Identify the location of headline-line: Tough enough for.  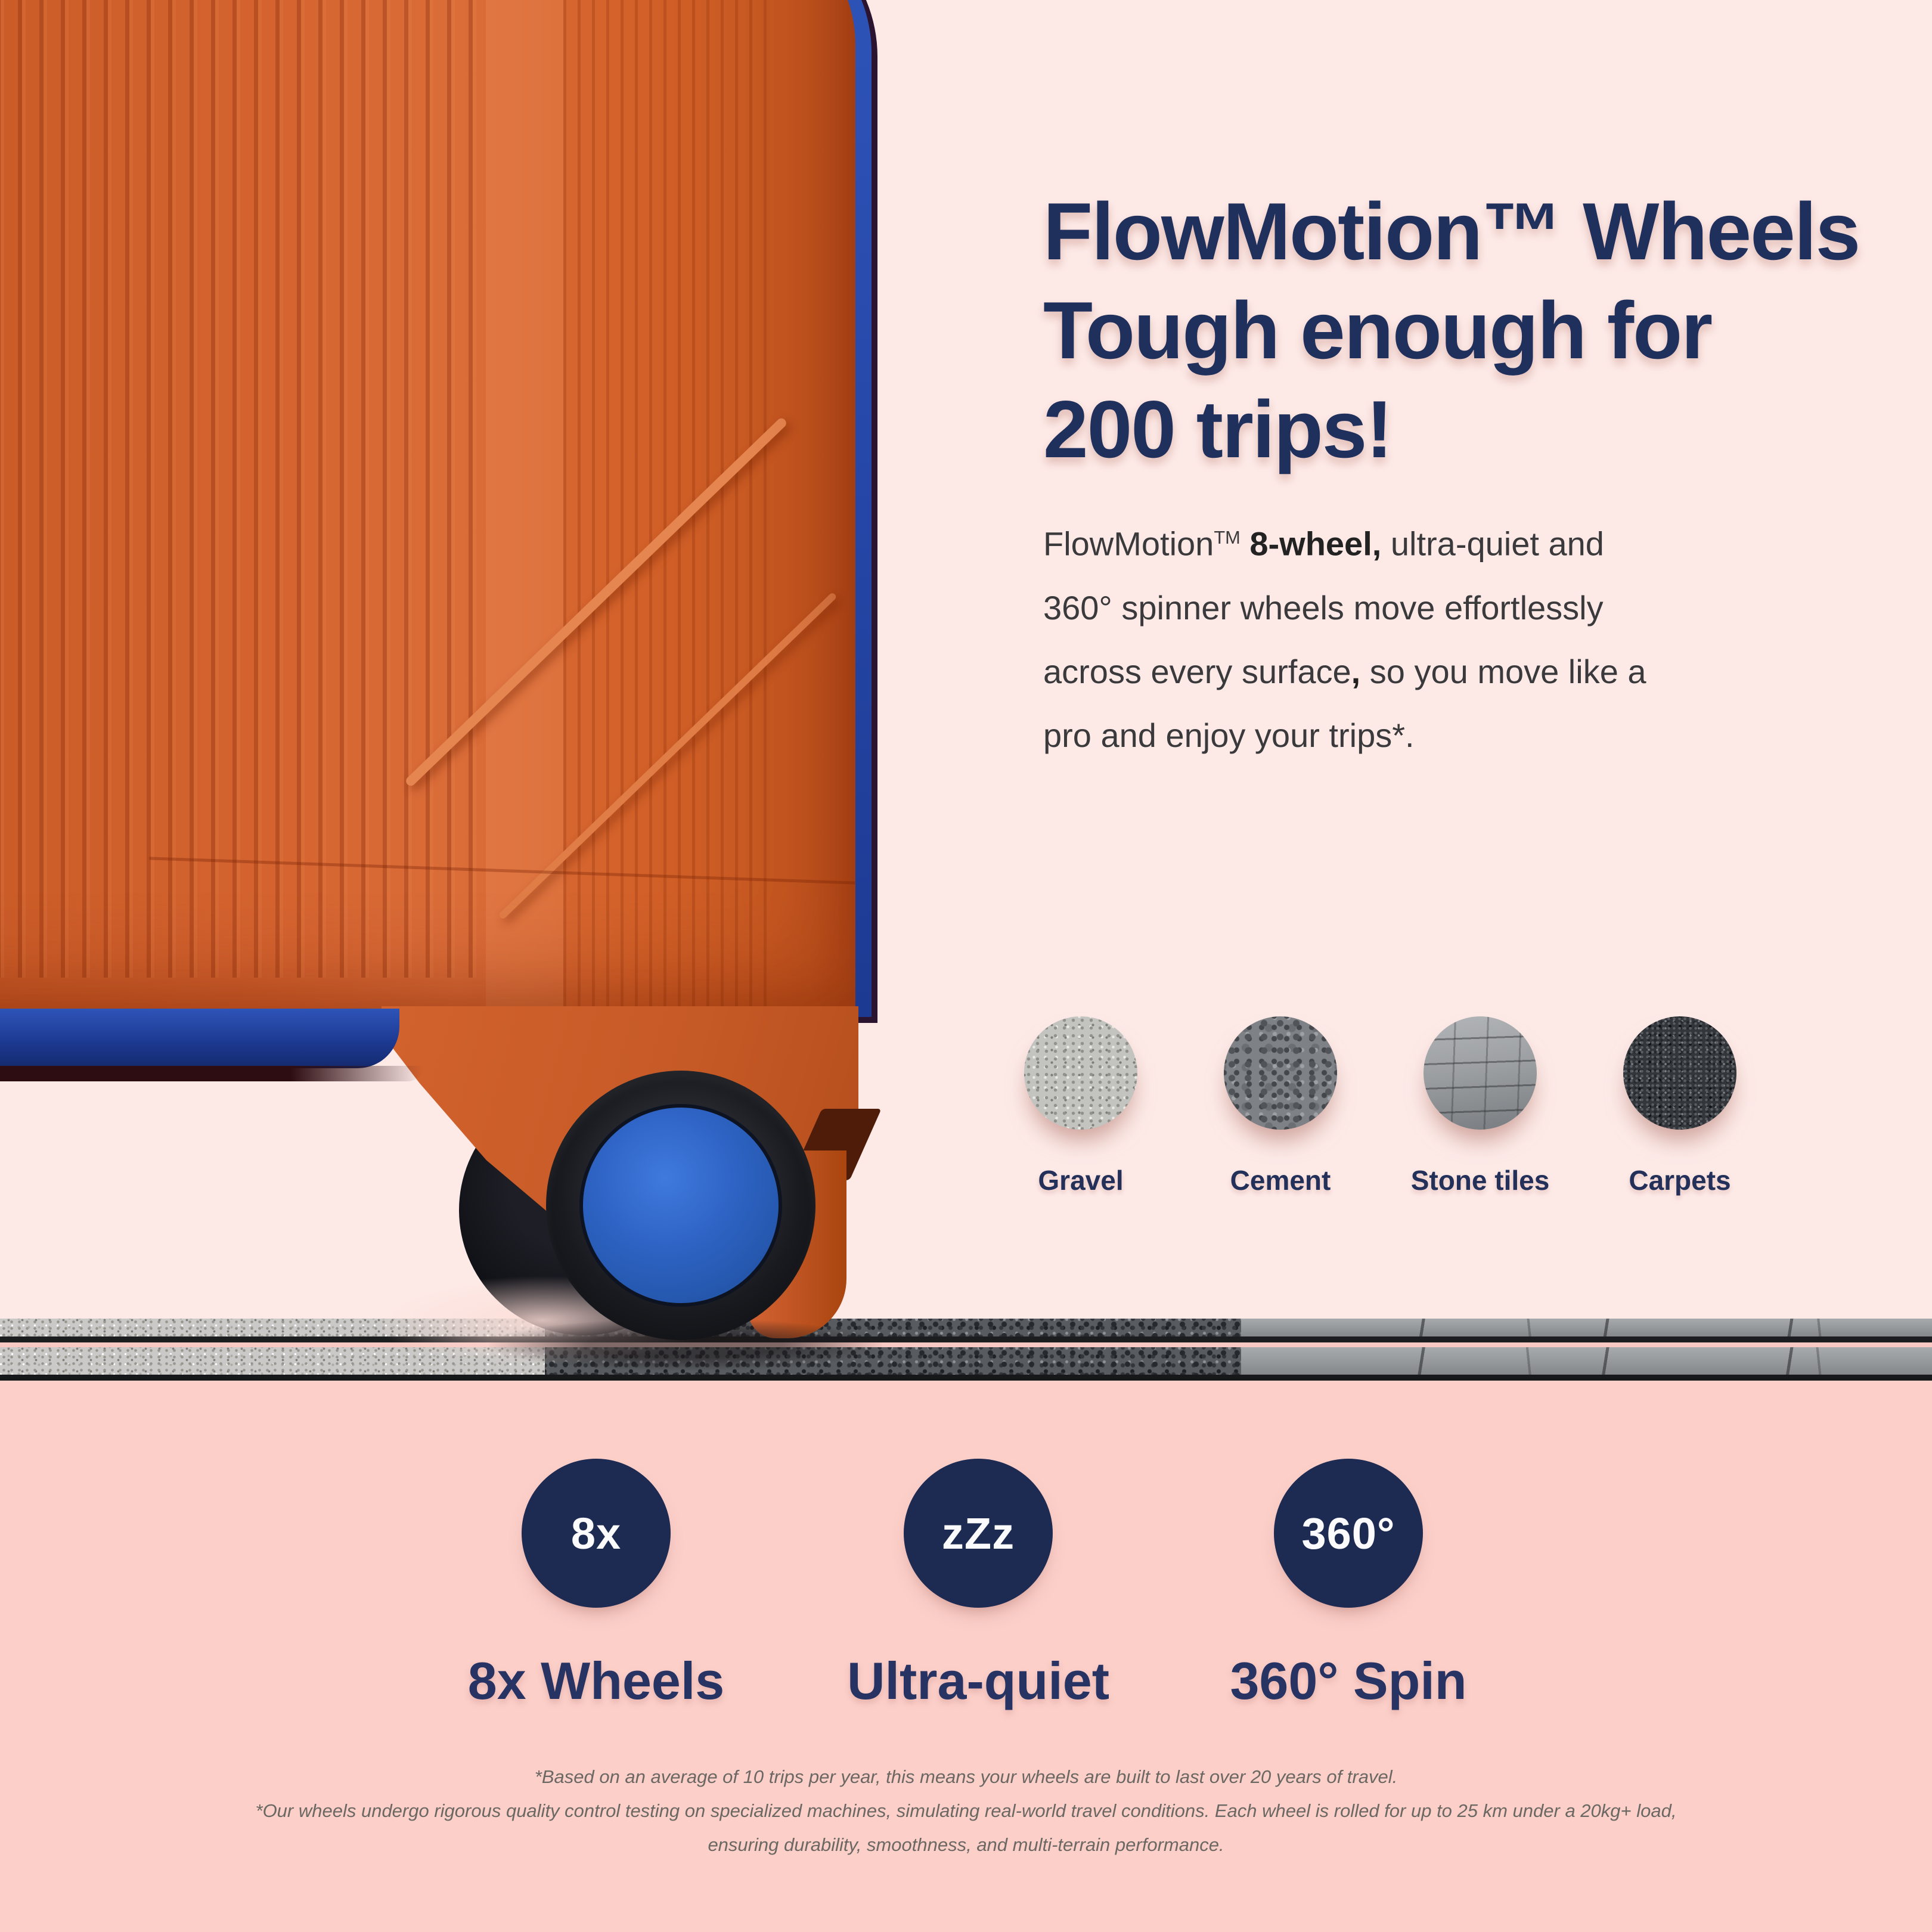
(1378, 330).